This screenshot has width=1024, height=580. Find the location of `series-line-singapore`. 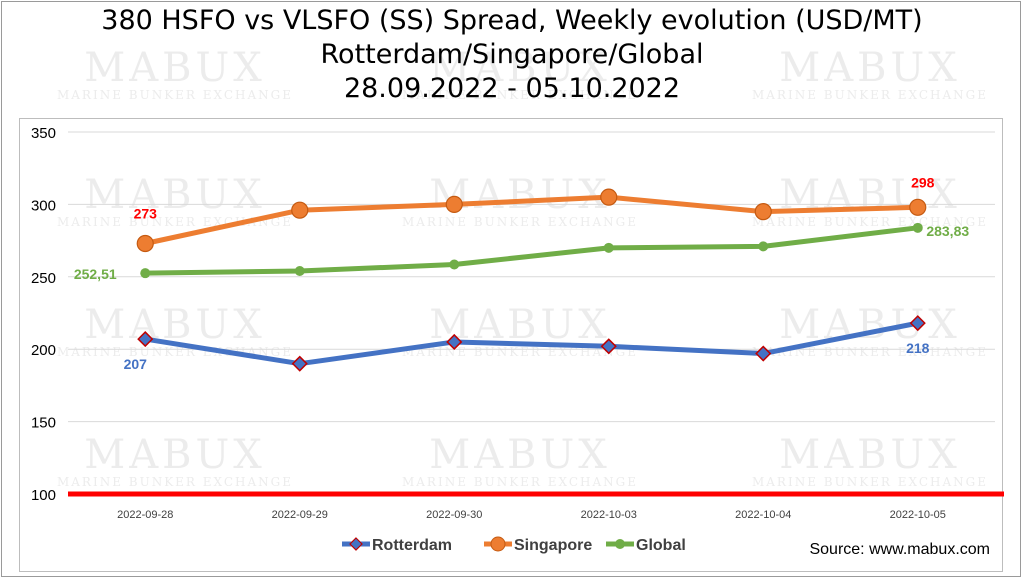

series-line-singapore is located at coordinates (531, 220).